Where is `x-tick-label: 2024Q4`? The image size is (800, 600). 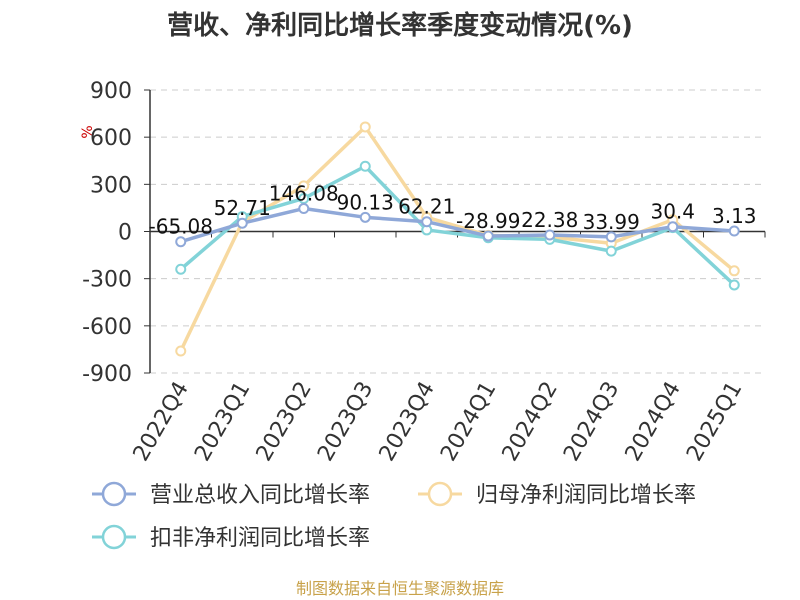
x-tick-label: 2024Q4 is located at coordinates (653, 422).